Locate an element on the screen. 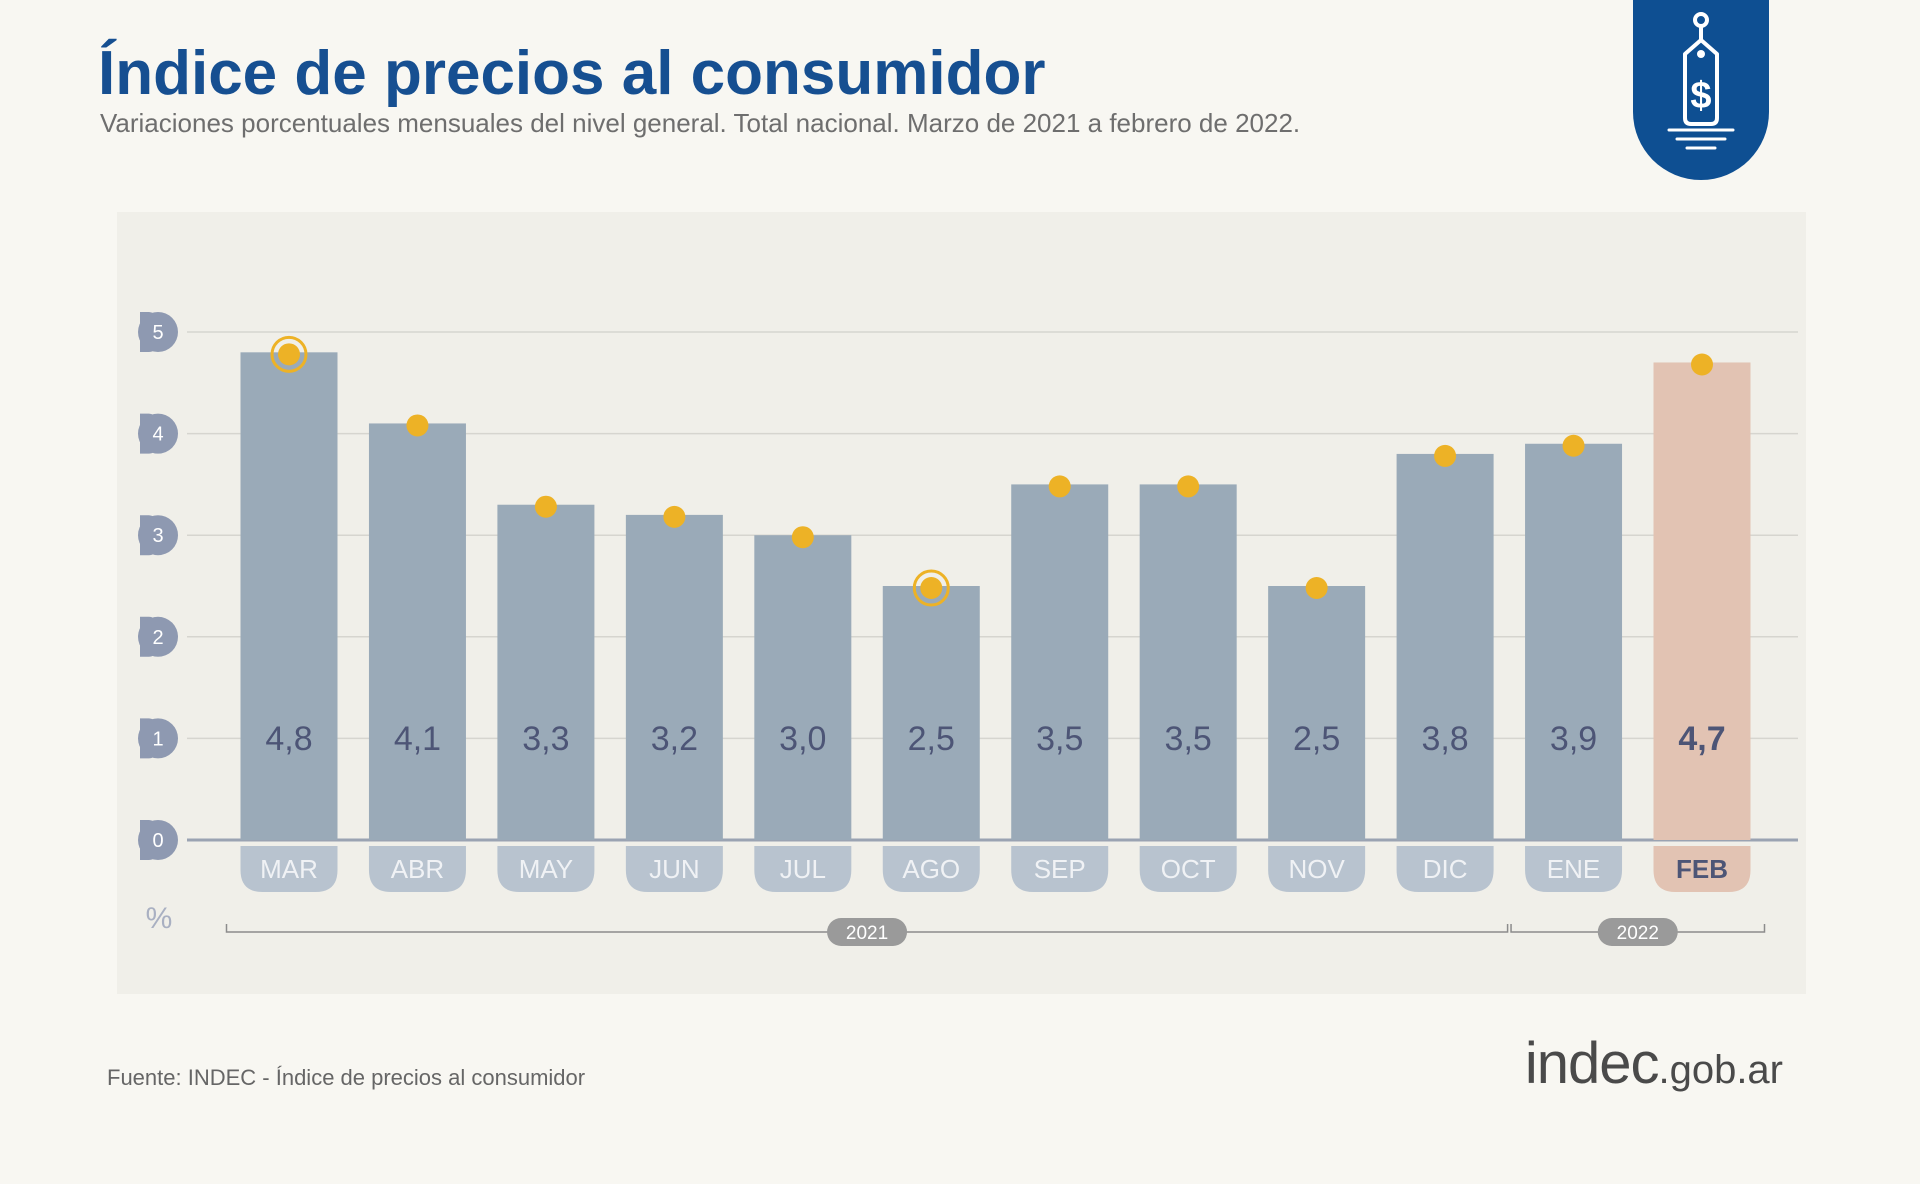 The width and height of the screenshot is (1920, 1184). year-label: 2022 is located at coordinates (1638, 933).